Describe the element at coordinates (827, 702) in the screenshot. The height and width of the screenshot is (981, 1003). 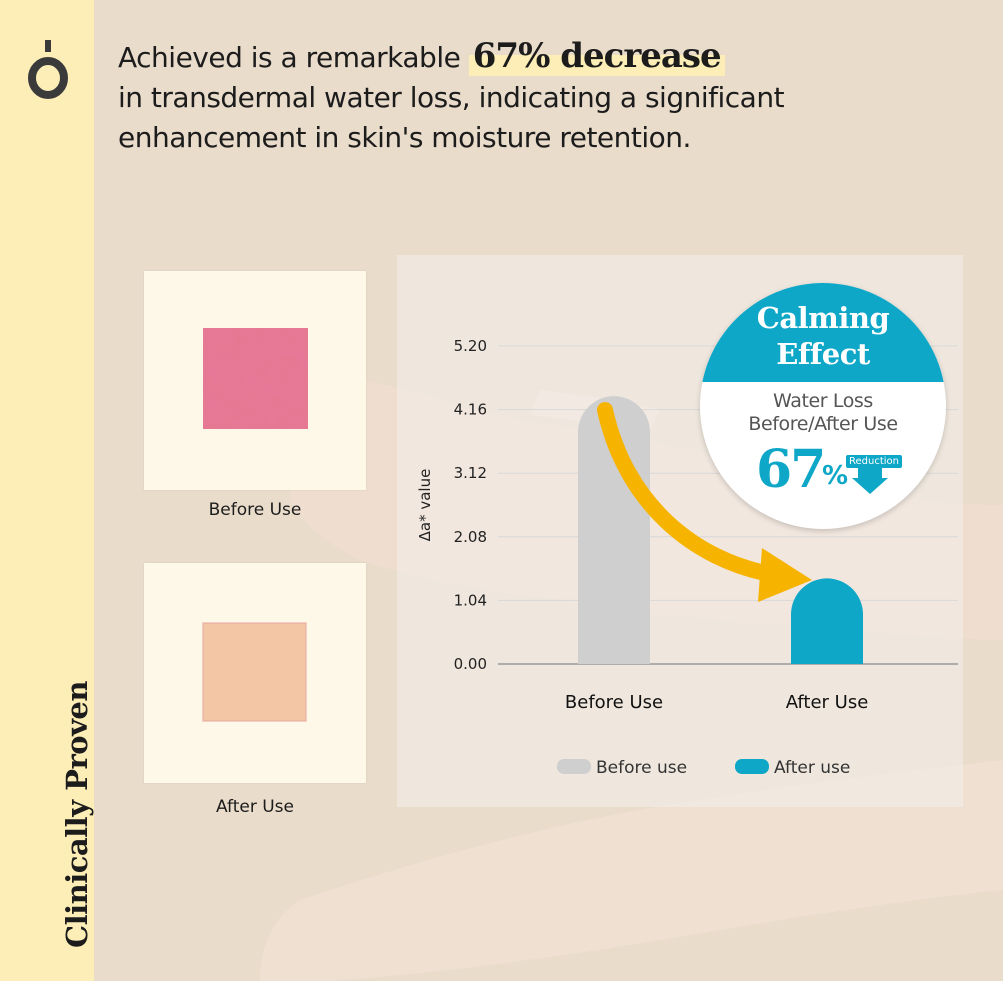
I see `x-tick-label: After Use` at that location.